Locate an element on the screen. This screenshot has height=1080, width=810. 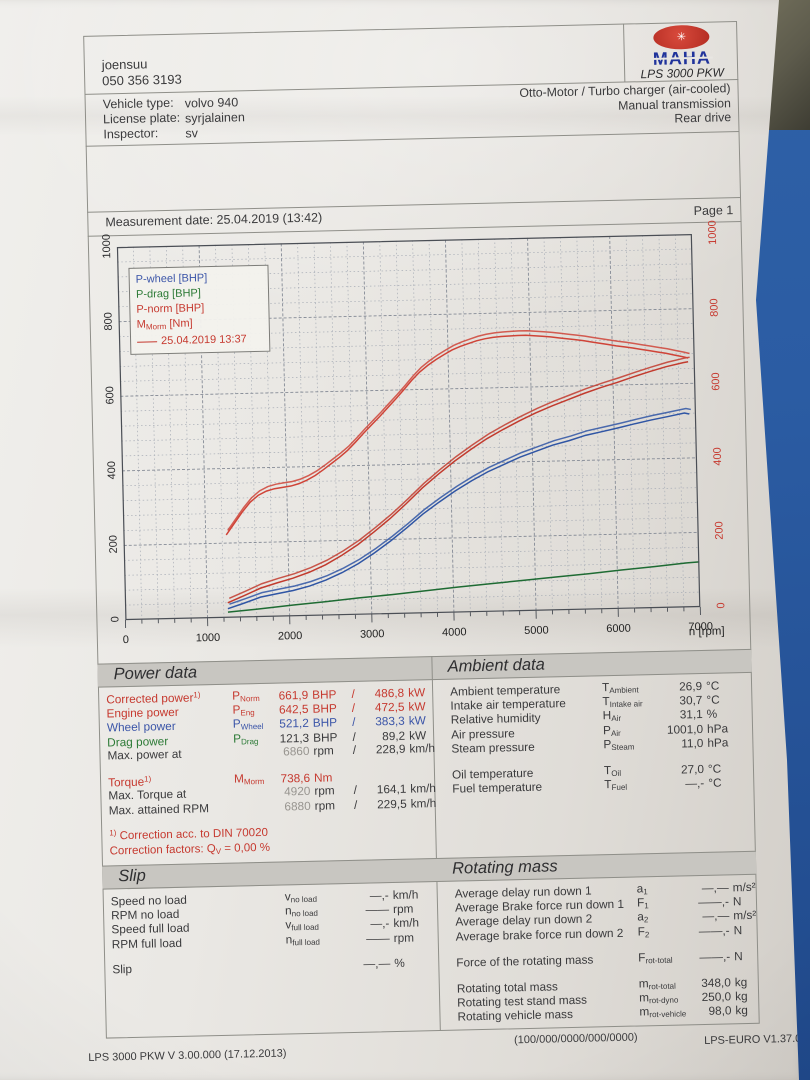
series-p-drag-bhp- is located at coordinates (463, 587).